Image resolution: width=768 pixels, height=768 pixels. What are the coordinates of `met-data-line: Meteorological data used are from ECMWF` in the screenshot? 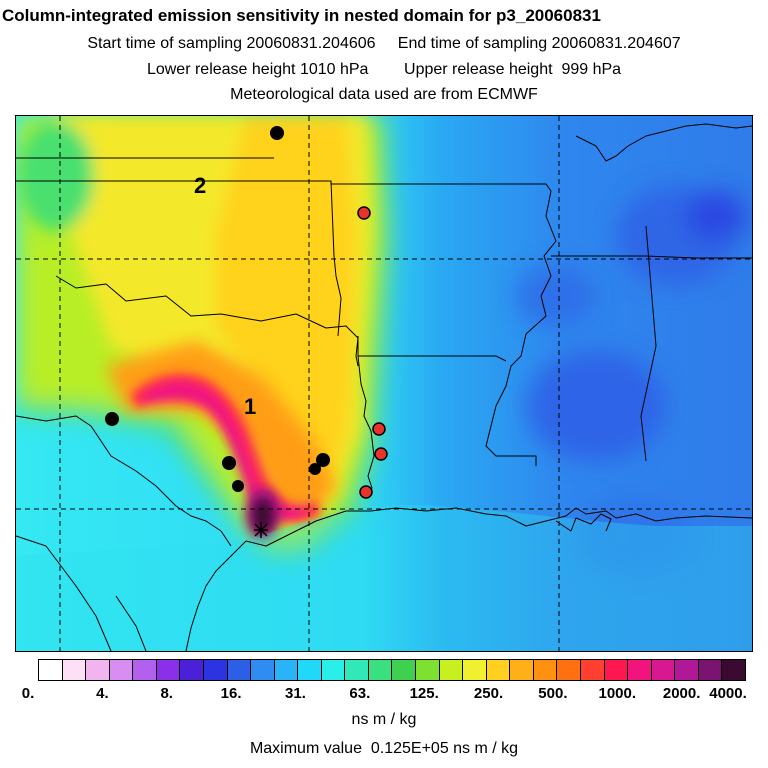 It's located at (384, 94).